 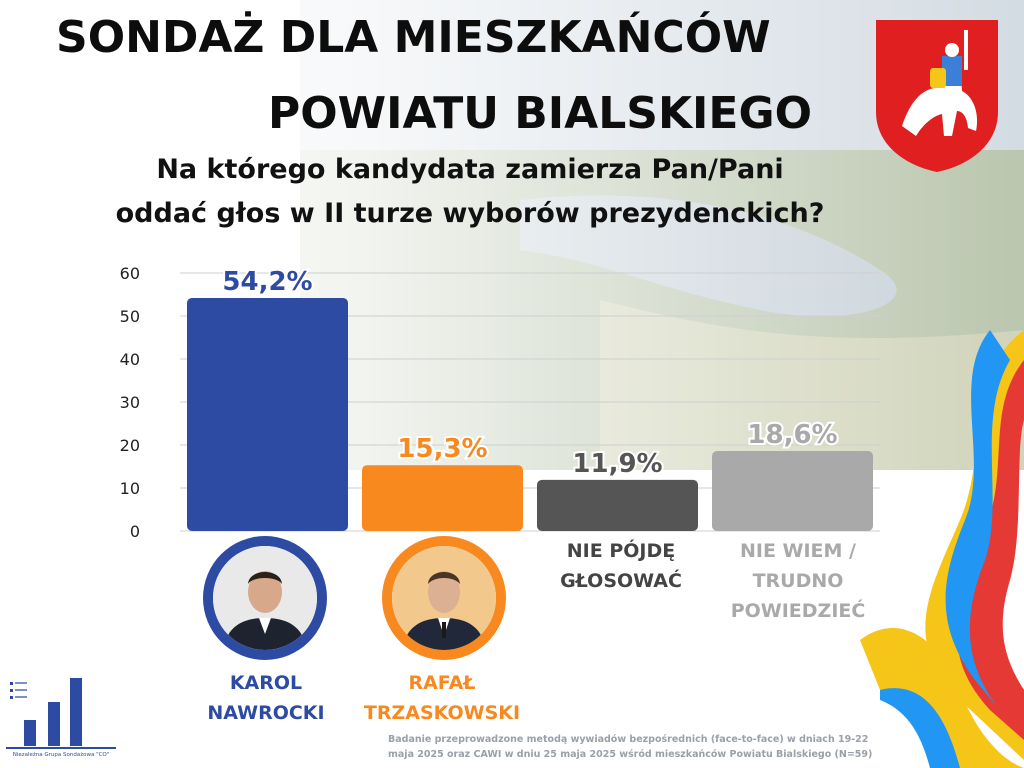 What do you see at coordinates (61, 718) in the screenshot?
I see `pollster-logo: Niezależna Grupa Sondażowa "CO"` at bounding box center [61, 718].